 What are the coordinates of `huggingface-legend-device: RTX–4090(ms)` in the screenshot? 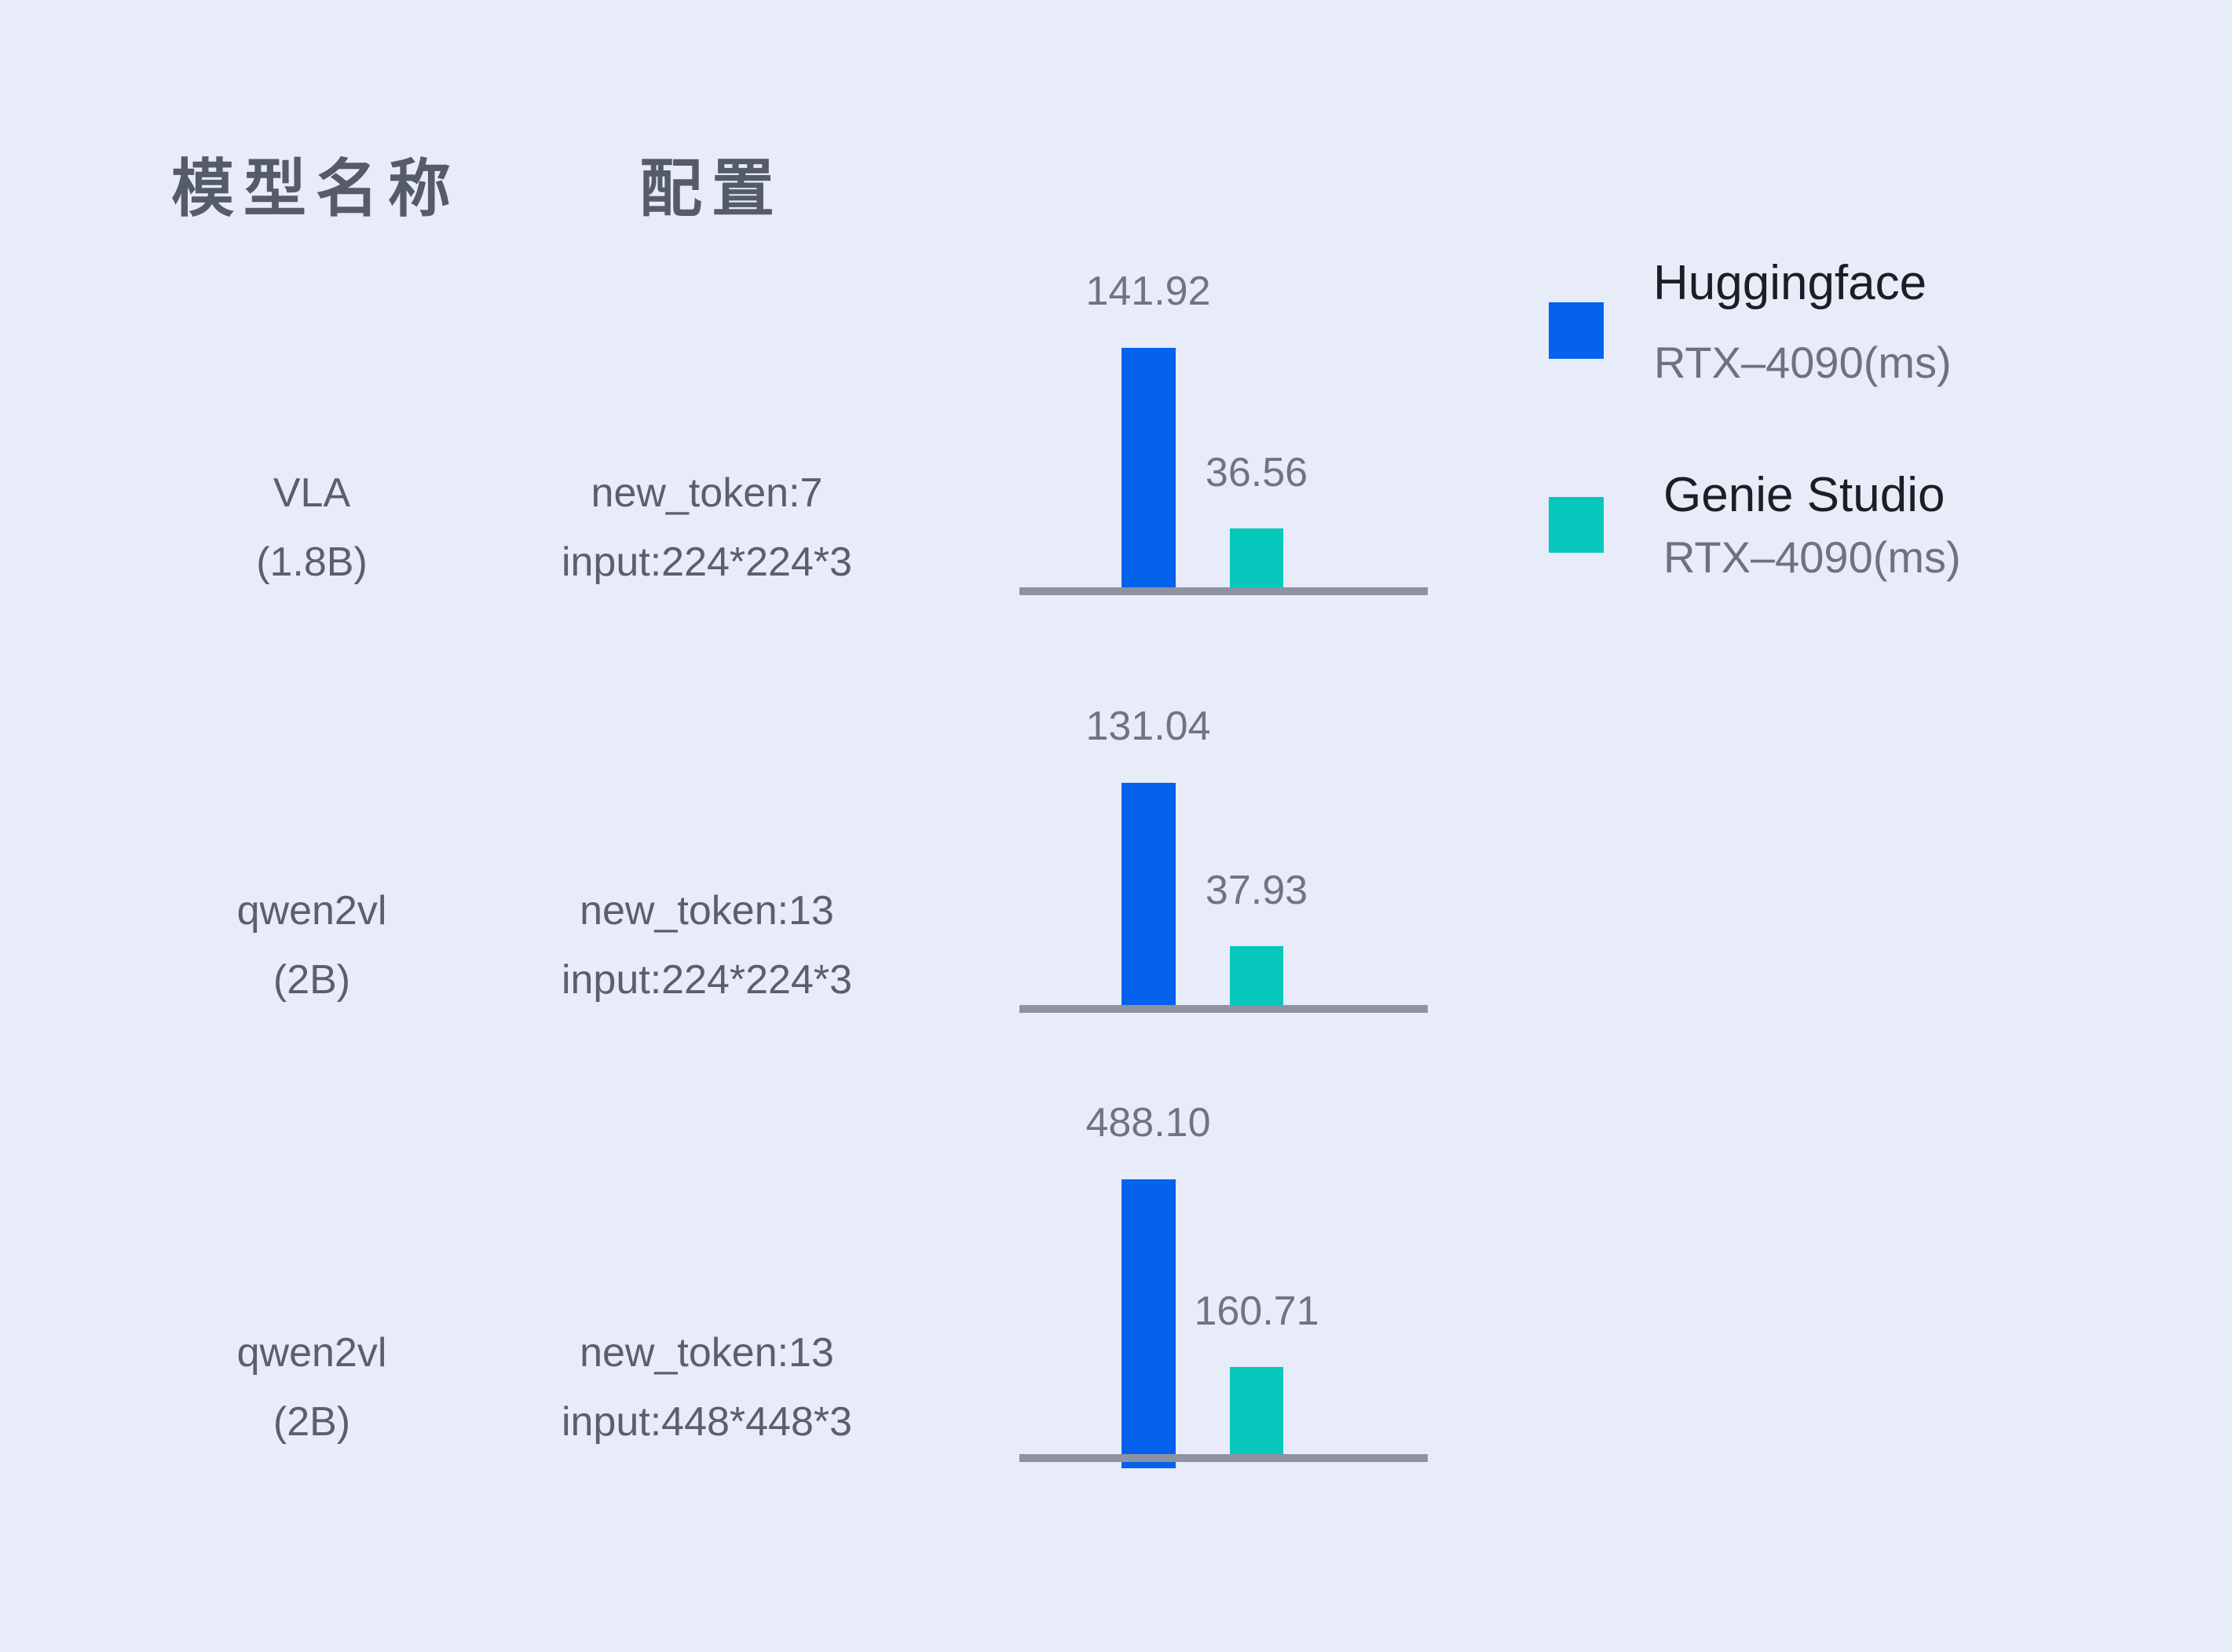 It's located at (1803, 362).